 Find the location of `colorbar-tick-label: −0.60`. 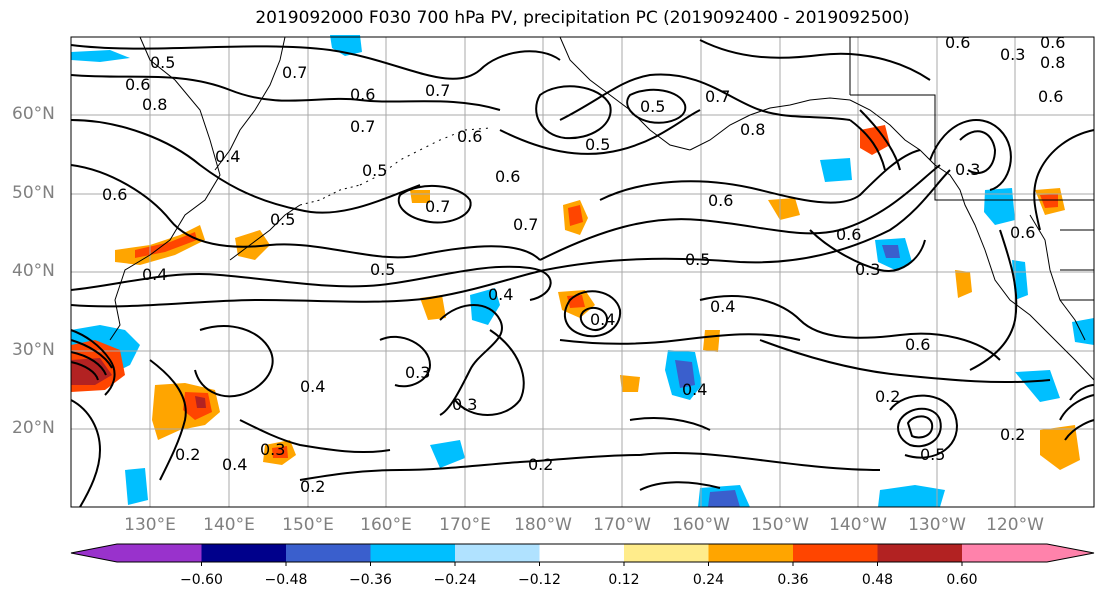

colorbar-tick-label: −0.60 is located at coordinates (201, 580).